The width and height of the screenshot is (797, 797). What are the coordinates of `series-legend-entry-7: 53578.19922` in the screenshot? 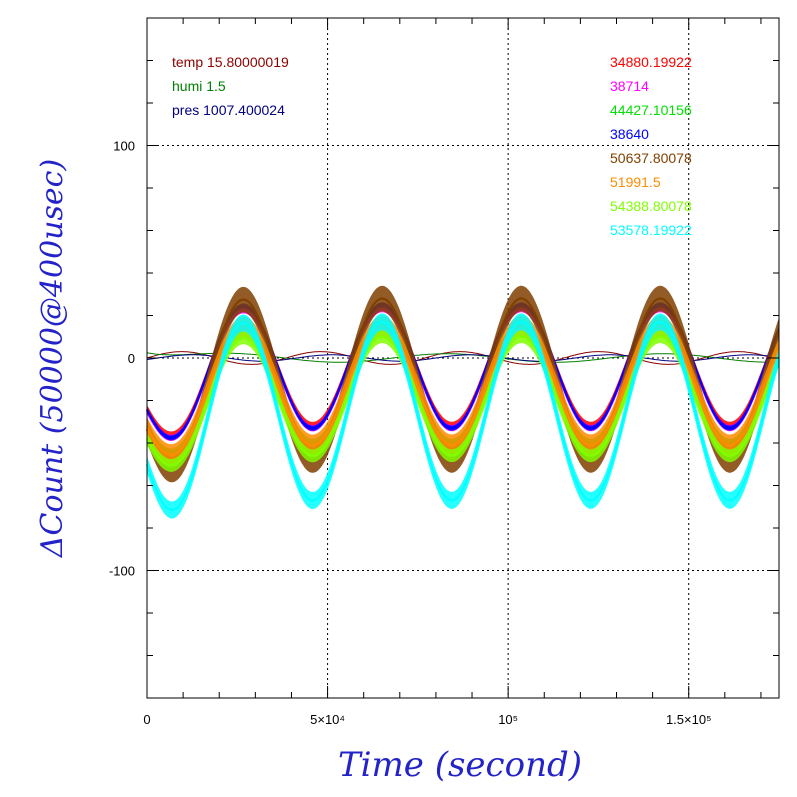 It's located at (651, 230).